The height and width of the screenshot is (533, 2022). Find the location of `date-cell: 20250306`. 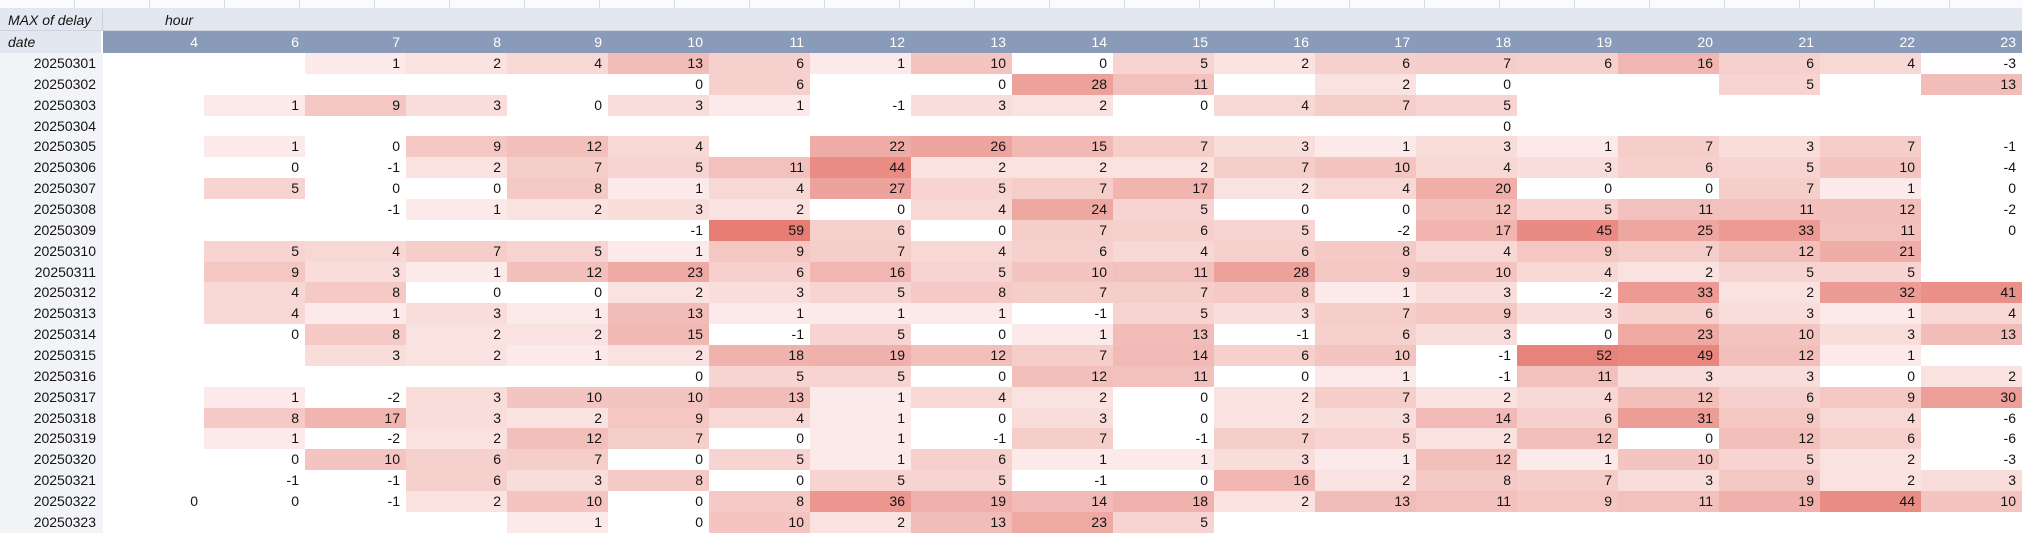

date-cell: 20250306 is located at coordinates (51, 168).